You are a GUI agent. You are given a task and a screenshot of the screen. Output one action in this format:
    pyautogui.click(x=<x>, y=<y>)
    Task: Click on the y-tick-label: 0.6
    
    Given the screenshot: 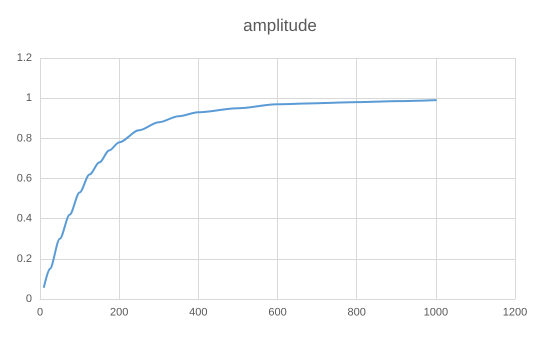 What is the action you would take?
    pyautogui.click(x=24, y=178)
    